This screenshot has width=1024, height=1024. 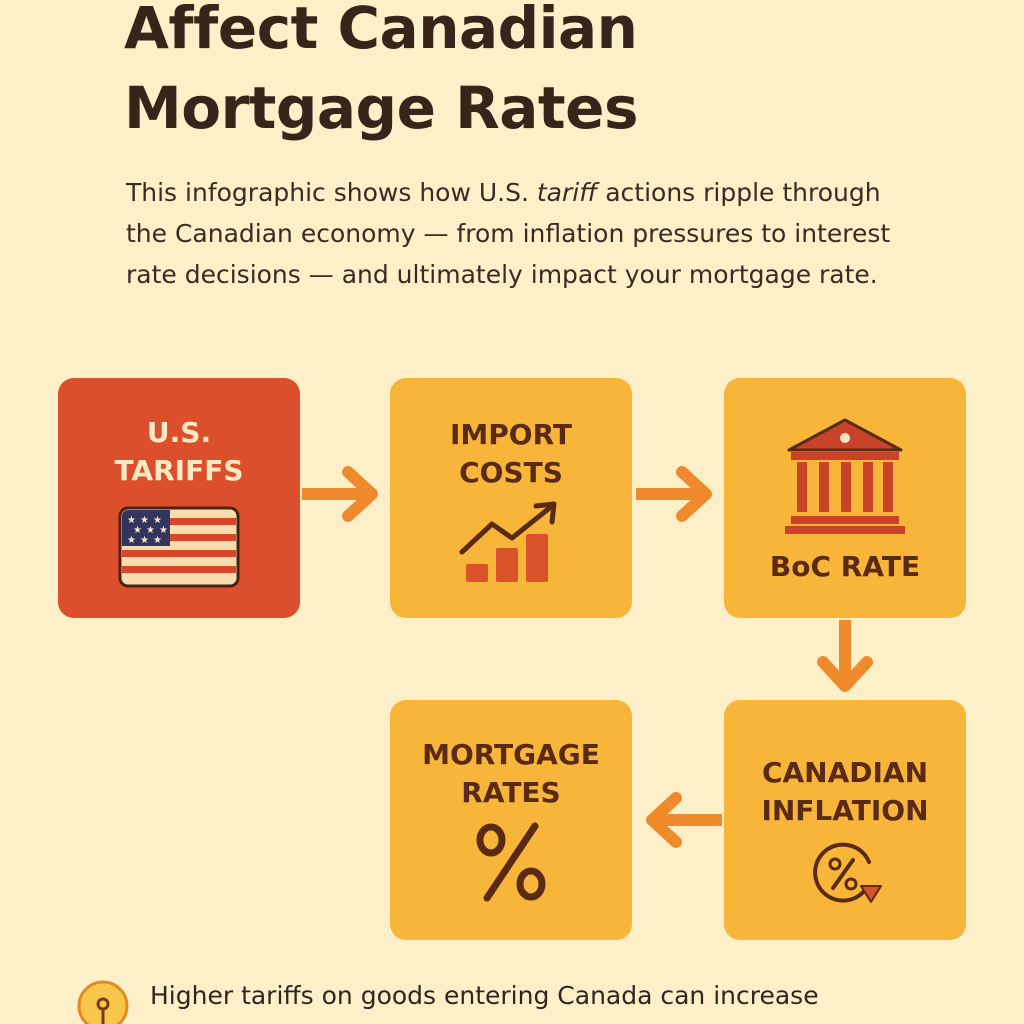 What do you see at coordinates (179, 547) in the screenshot?
I see `us-flag-icon: ★ ★ ★ ★ ★ ★ ★ ★ ★` at bounding box center [179, 547].